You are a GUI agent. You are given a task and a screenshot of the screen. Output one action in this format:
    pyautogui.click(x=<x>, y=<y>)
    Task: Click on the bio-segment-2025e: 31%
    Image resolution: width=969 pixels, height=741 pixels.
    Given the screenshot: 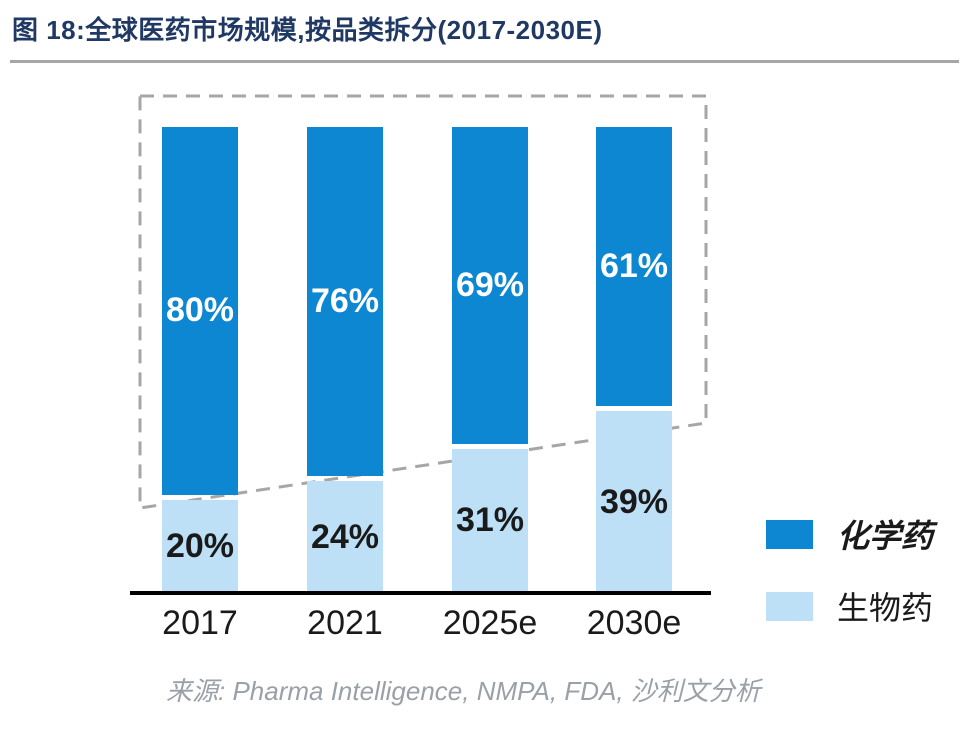 What is the action you would take?
    pyautogui.click(x=490, y=520)
    